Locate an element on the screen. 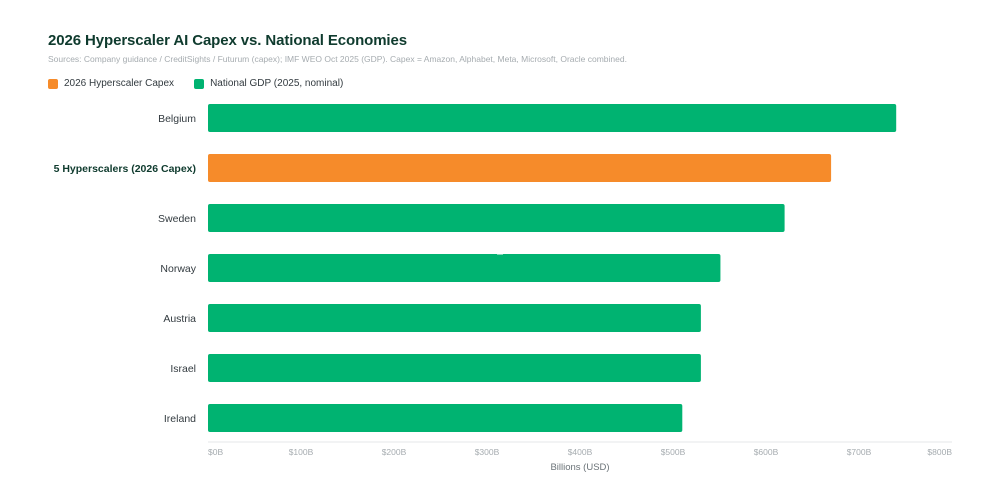 This screenshot has height=500, width=1000. x-axis-title: Billions (USD) is located at coordinates (579, 467).